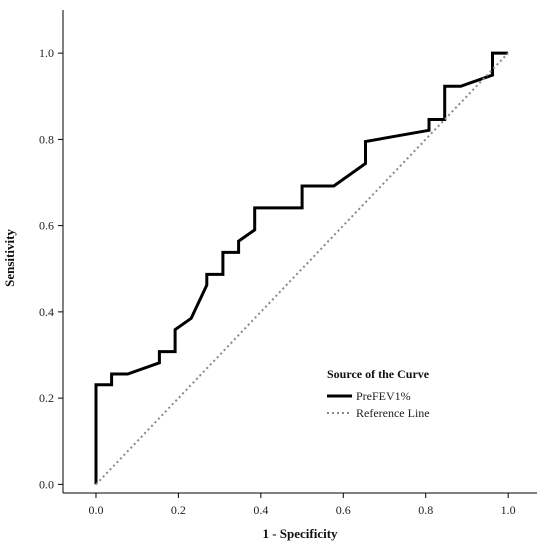 The height and width of the screenshot is (553, 550). Describe the element at coordinates (9, 258) in the screenshot. I see `y-axis-label: Sensitivity` at that location.